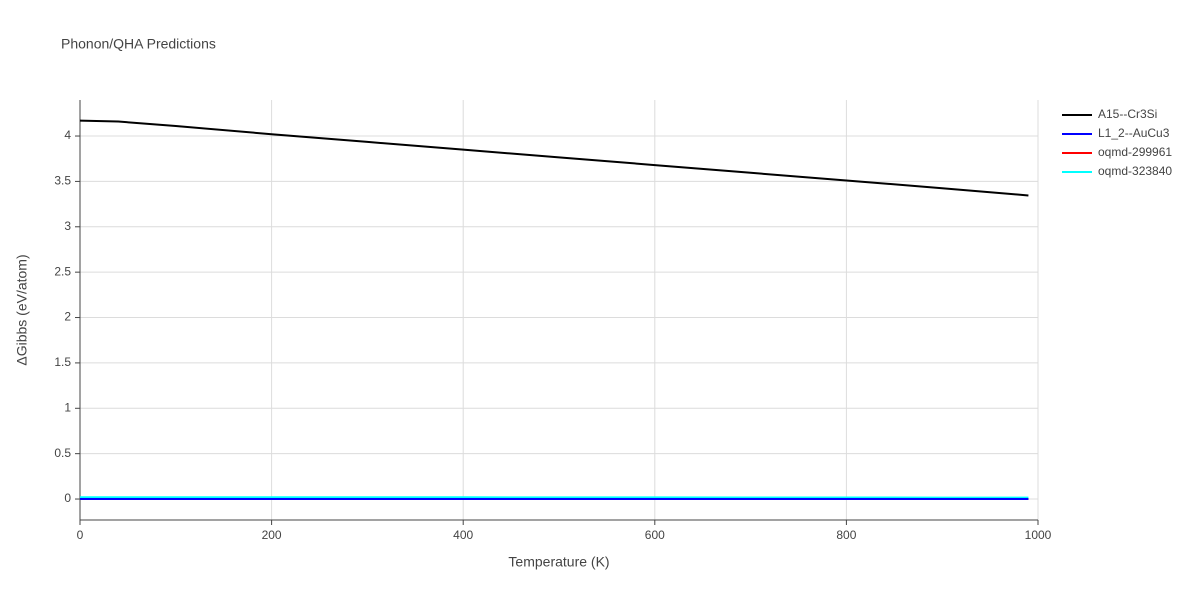 The width and height of the screenshot is (1200, 600). Describe the element at coordinates (463, 535) in the screenshot. I see `x-tick-label: 400` at that location.